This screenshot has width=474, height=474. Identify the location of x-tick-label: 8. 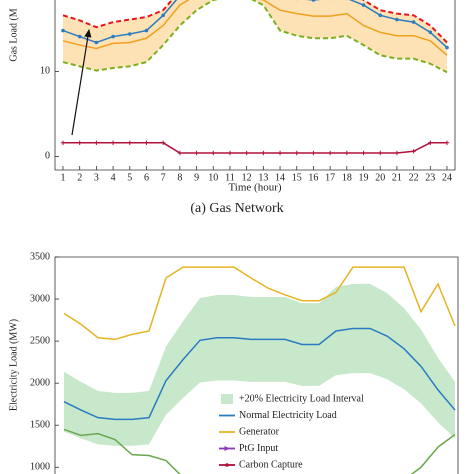
(179, 177).